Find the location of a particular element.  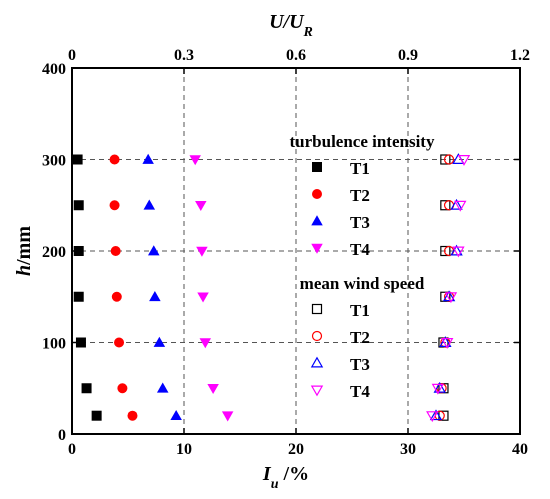

series-turbulence-intensity-t3 is located at coordinates (162, 287).